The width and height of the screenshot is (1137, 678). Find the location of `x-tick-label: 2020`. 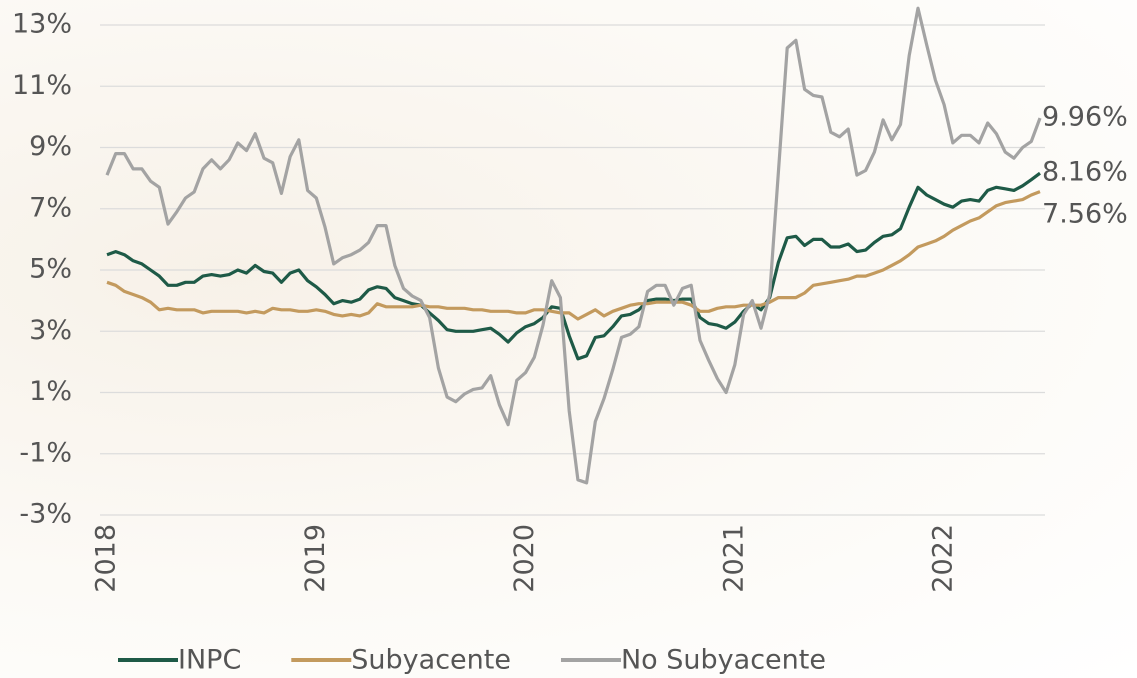

x-tick-label: 2020 is located at coordinates (524, 558).